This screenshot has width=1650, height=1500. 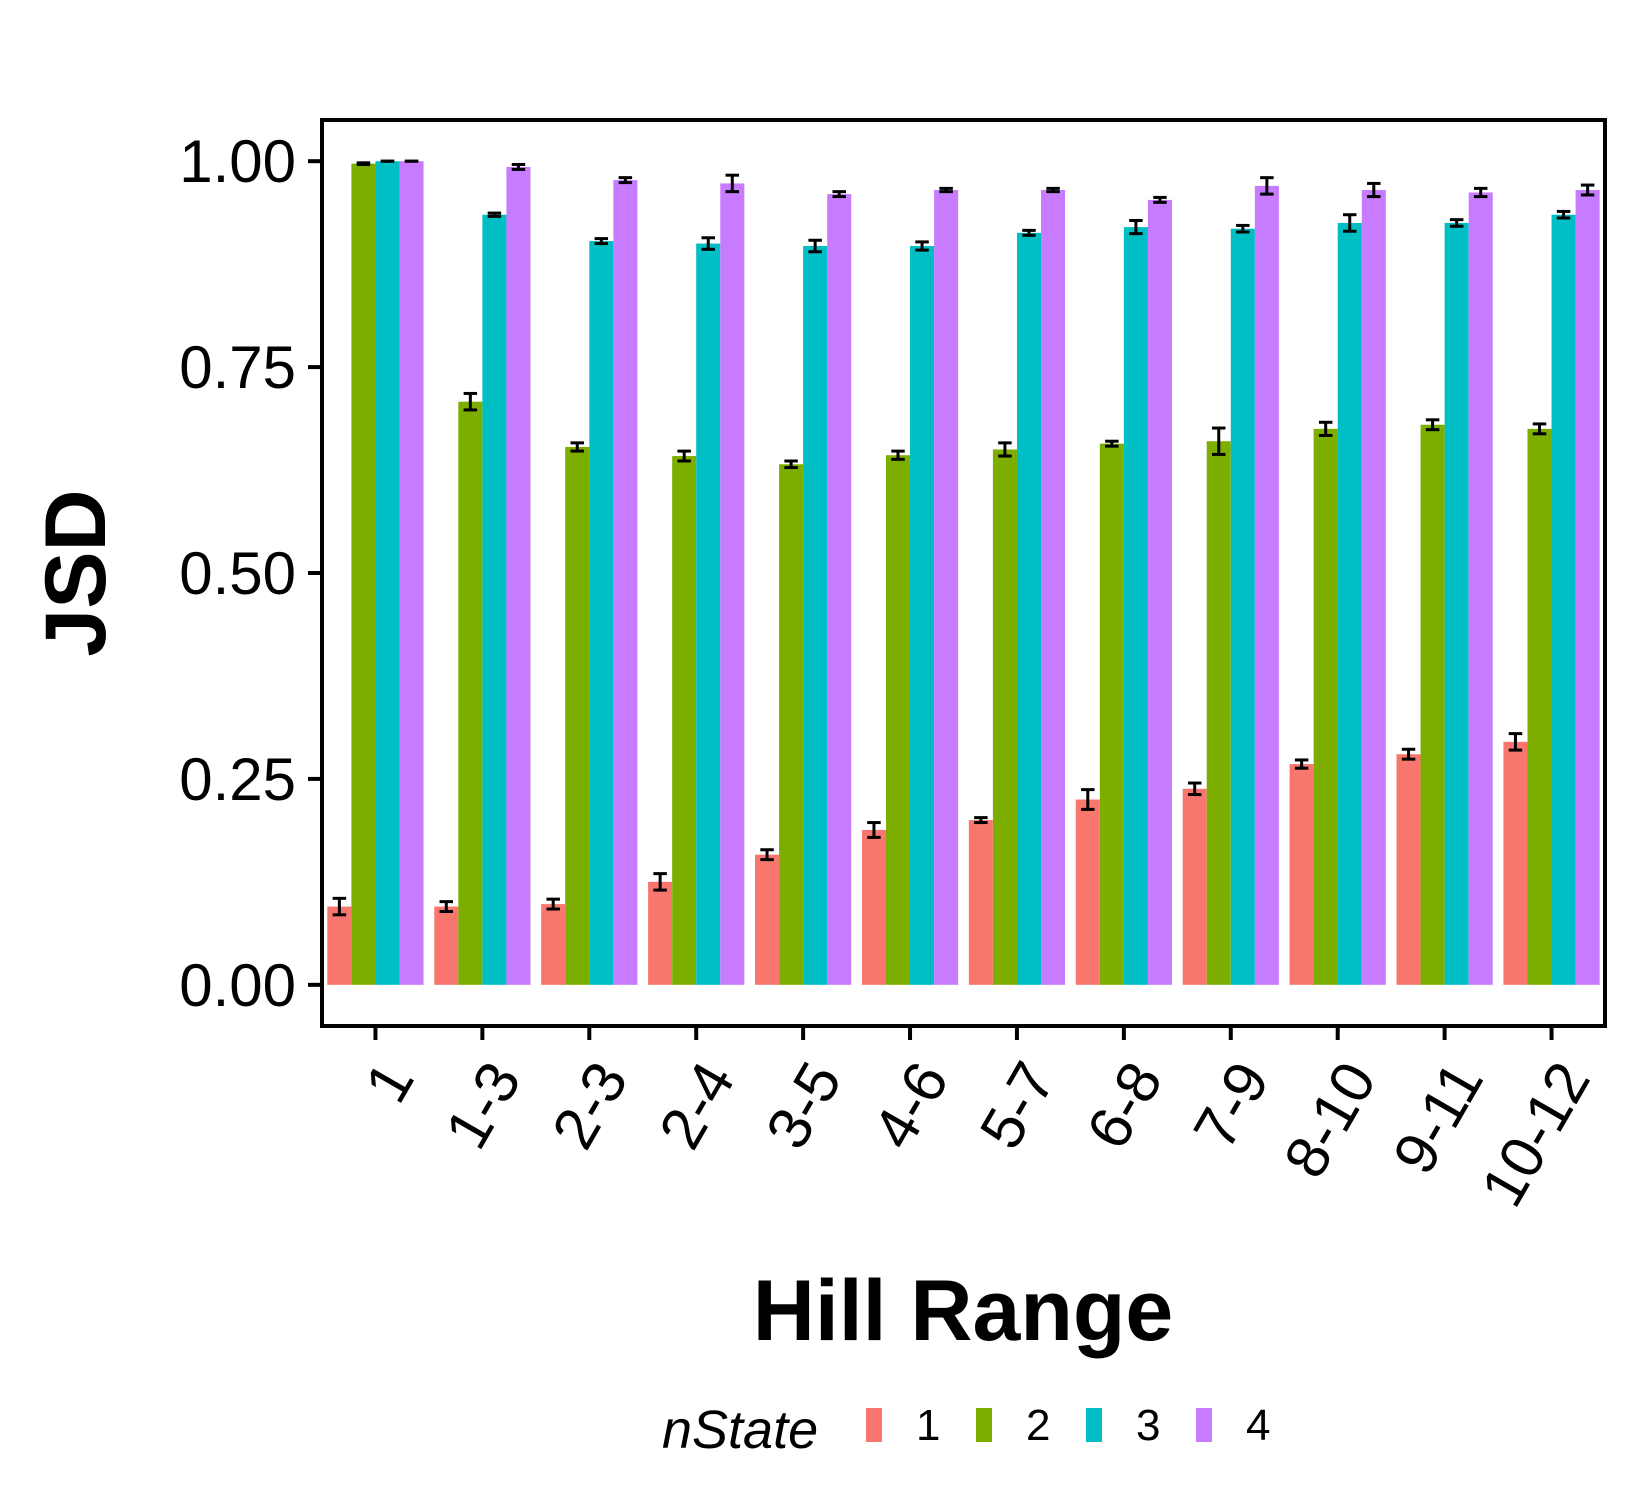 I want to click on legend-item-4: 4, so click(x=1233, y=1425).